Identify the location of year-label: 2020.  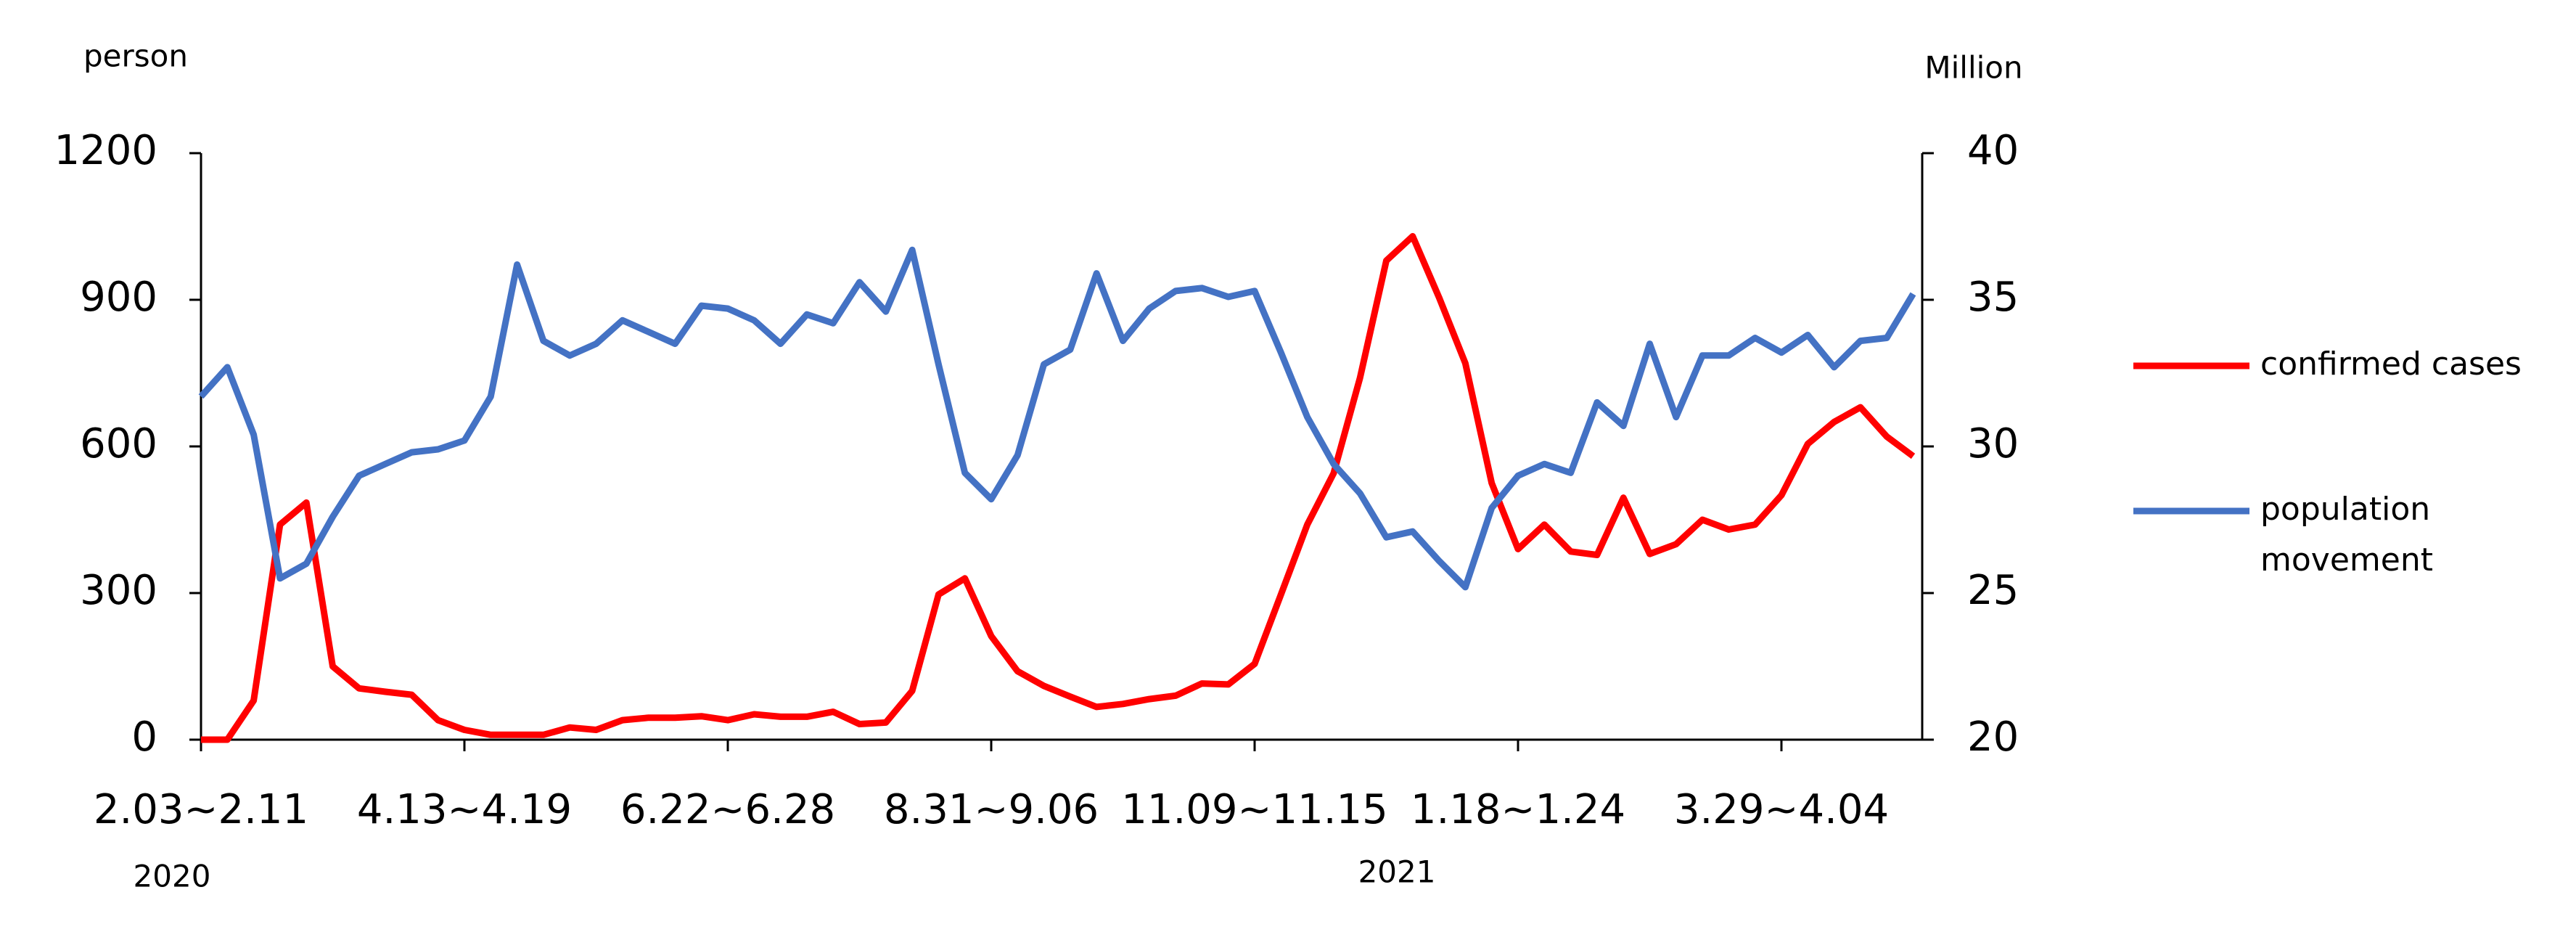
(172, 876).